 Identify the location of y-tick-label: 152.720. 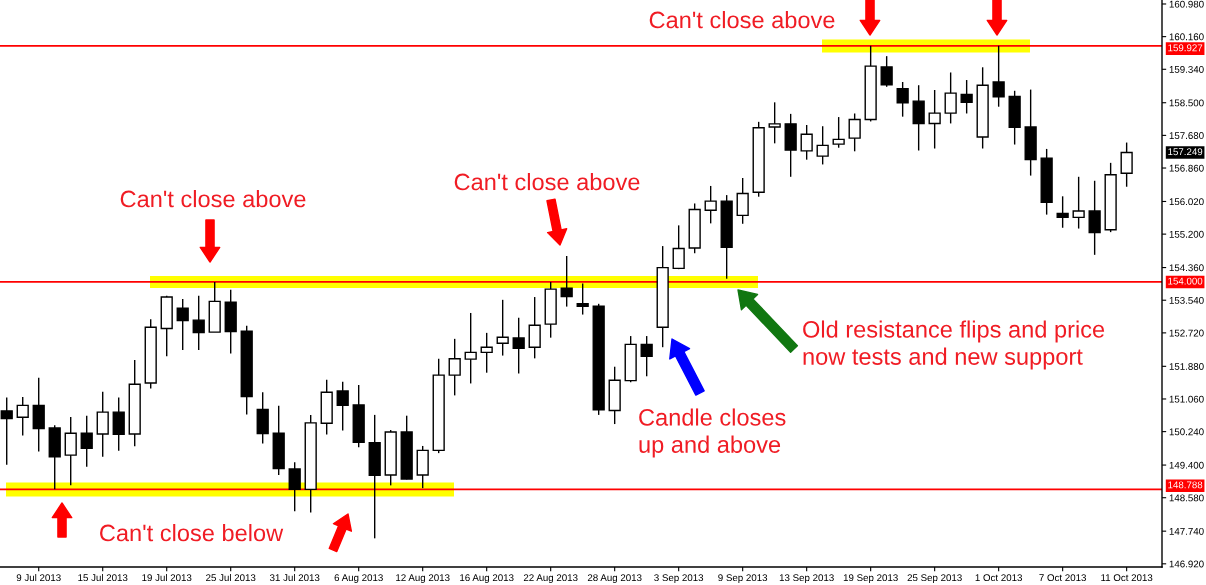
(1186, 333).